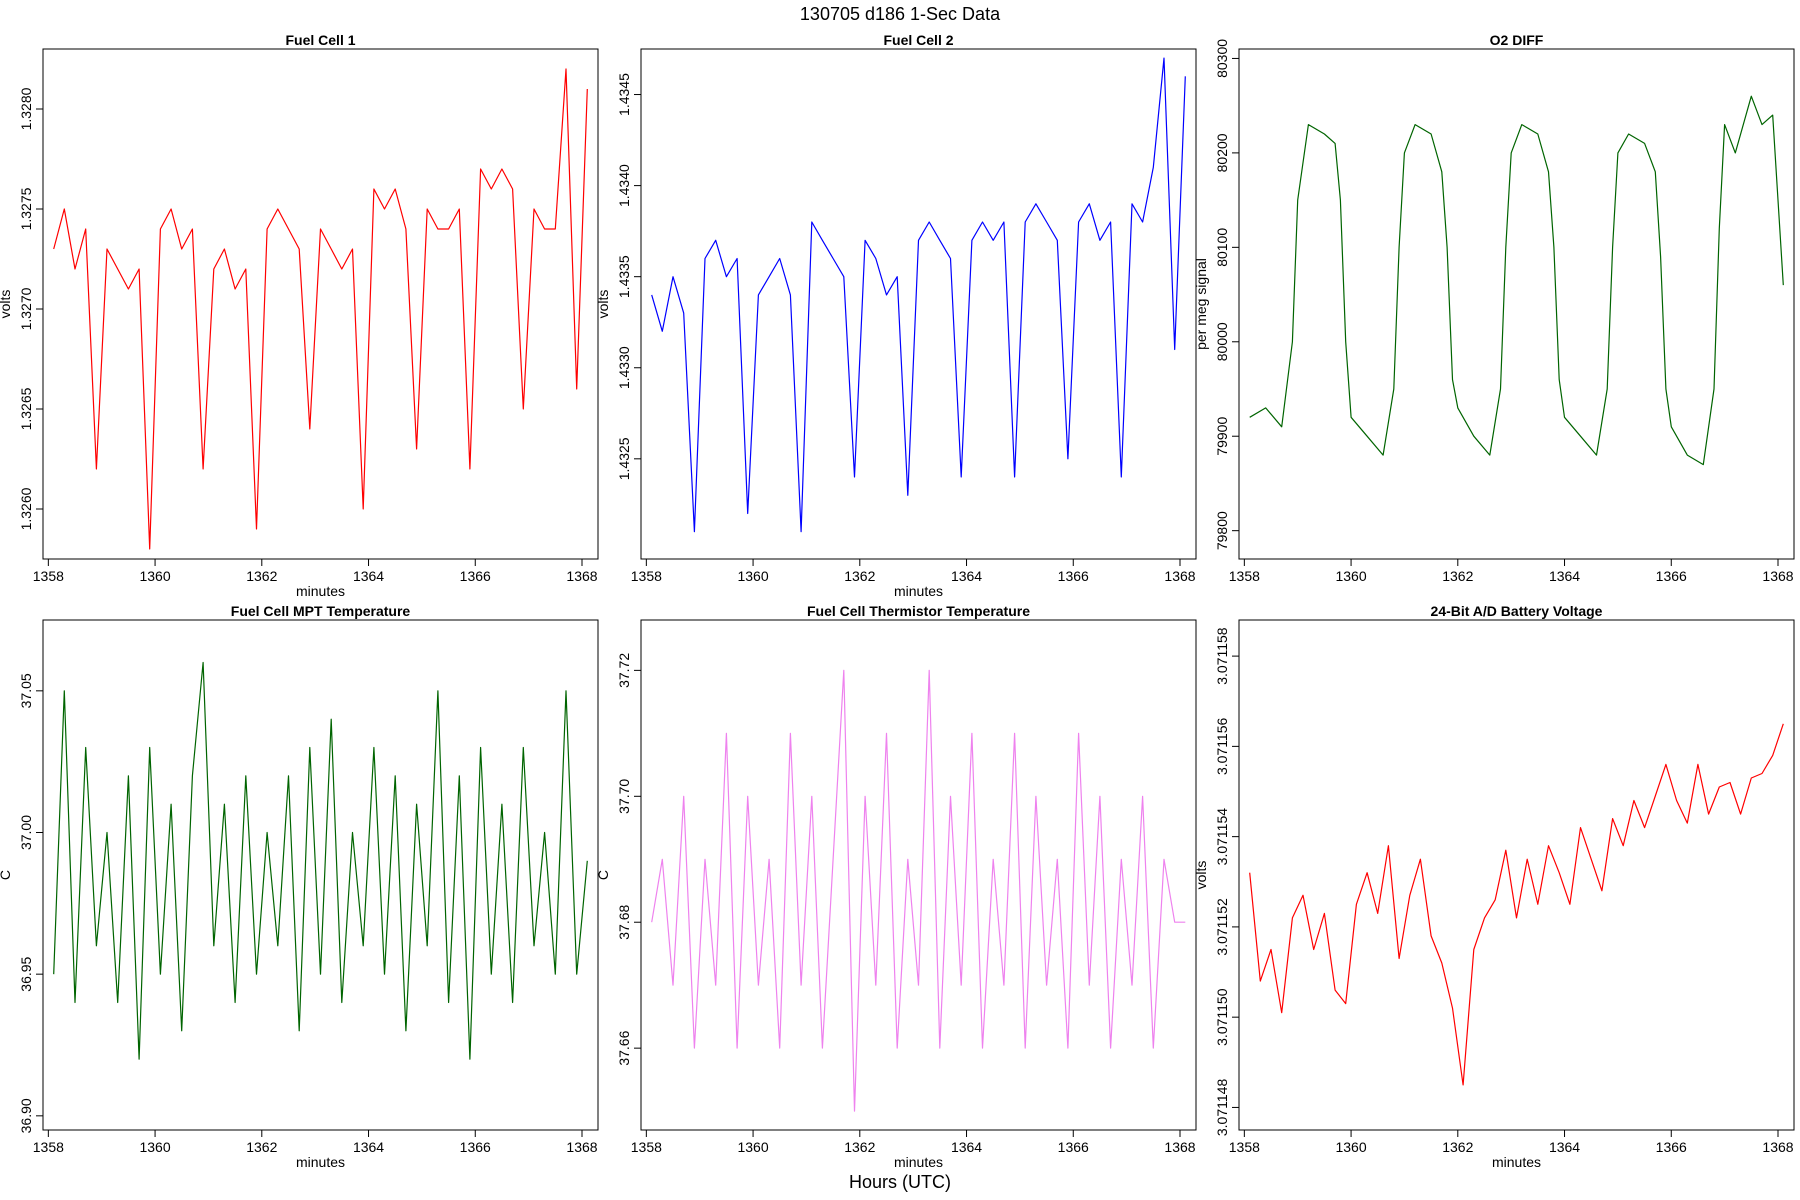 This screenshot has height=1200, width=1800. I want to click on chart-fuel-cell-2-title: Fuel Cell 2, so click(918, 40).